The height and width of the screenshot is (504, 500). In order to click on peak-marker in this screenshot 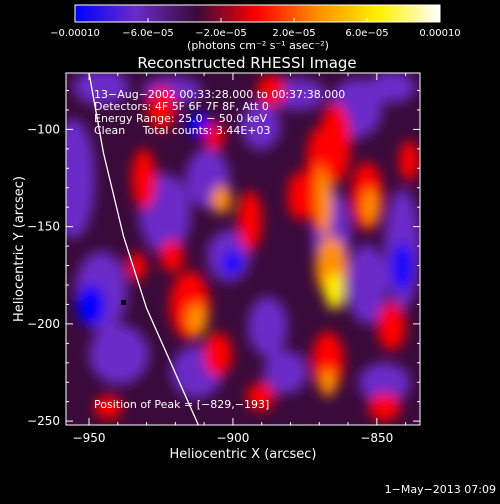, I will do `click(124, 302)`.